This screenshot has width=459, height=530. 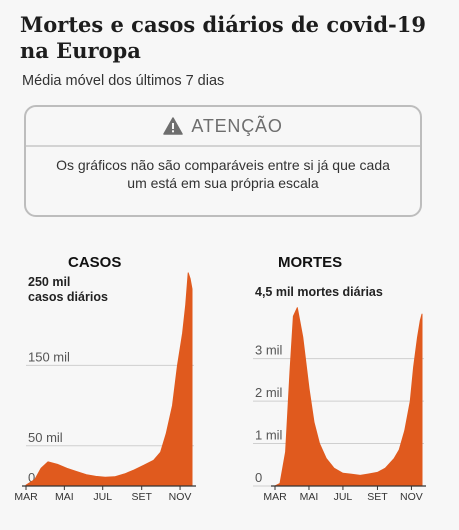 I want to click on cases-chart-title: CASOS, so click(x=95, y=262).